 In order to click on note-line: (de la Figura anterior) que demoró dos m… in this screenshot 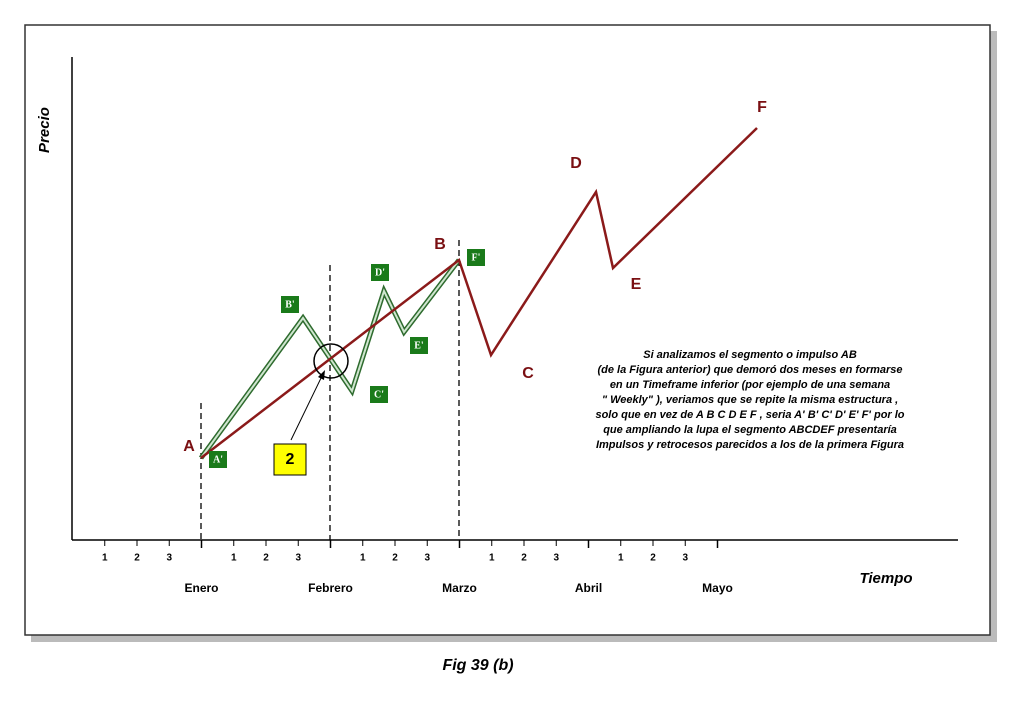, I will do `click(749, 370)`.